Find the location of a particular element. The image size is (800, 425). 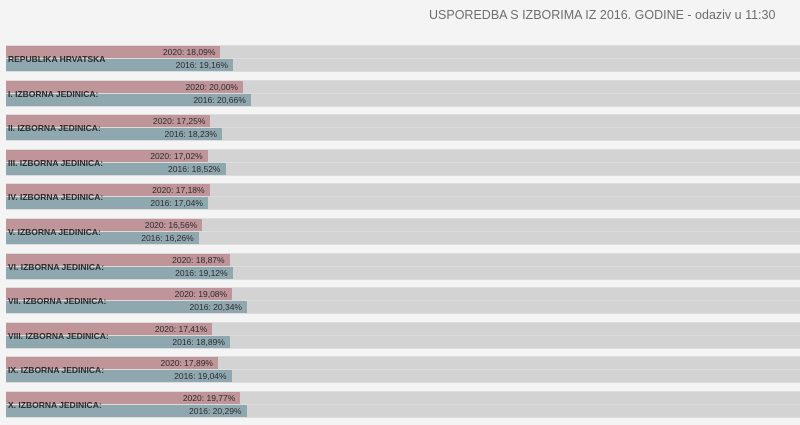

value-label-2016: 2016: 19,16% is located at coordinates (202, 65).